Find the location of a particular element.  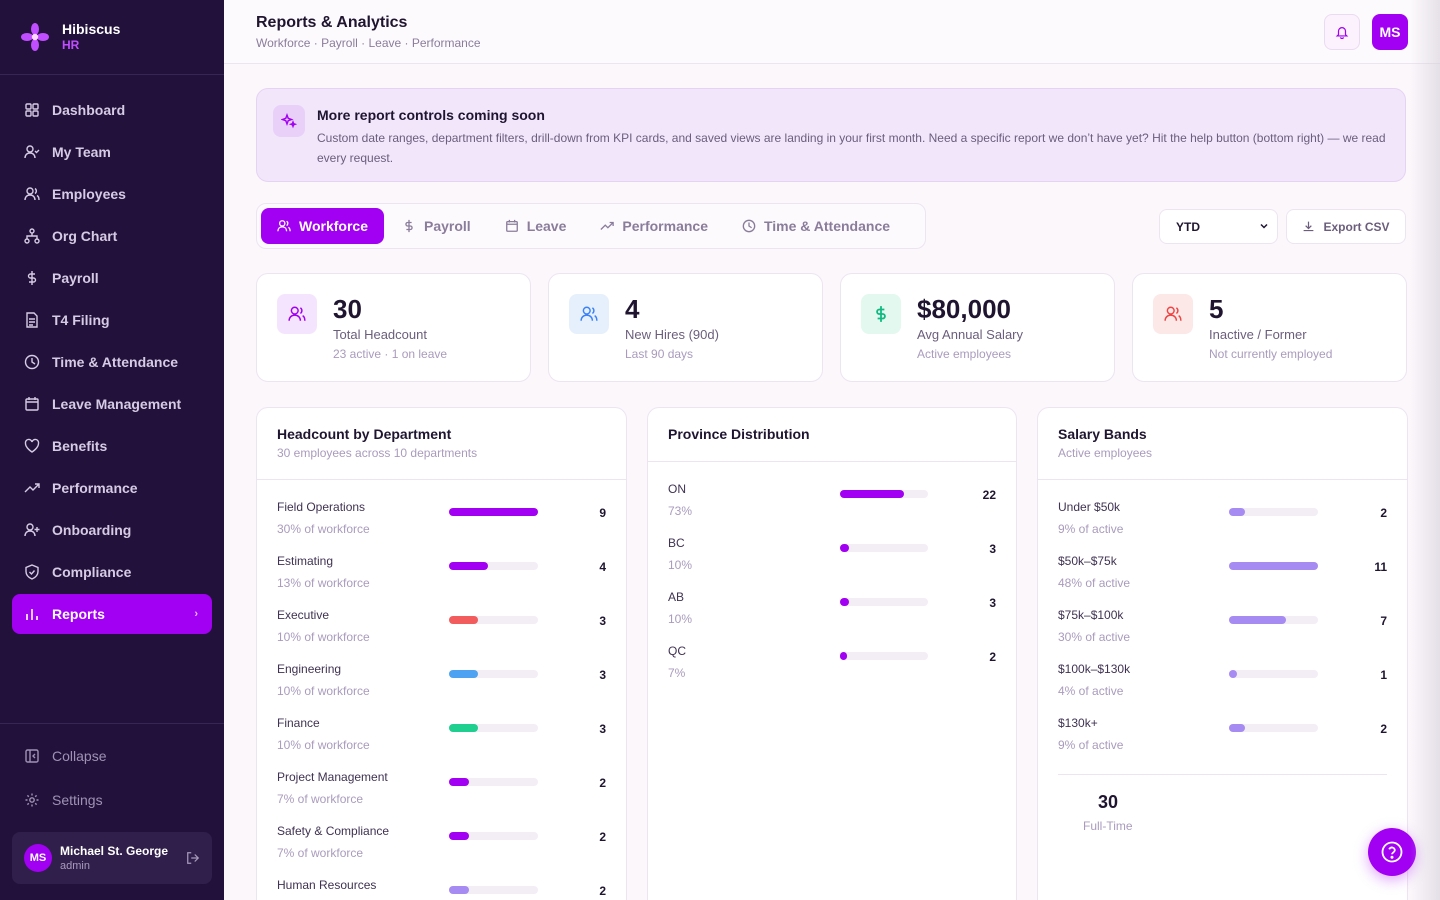

clock-icon is located at coordinates (749, 226).